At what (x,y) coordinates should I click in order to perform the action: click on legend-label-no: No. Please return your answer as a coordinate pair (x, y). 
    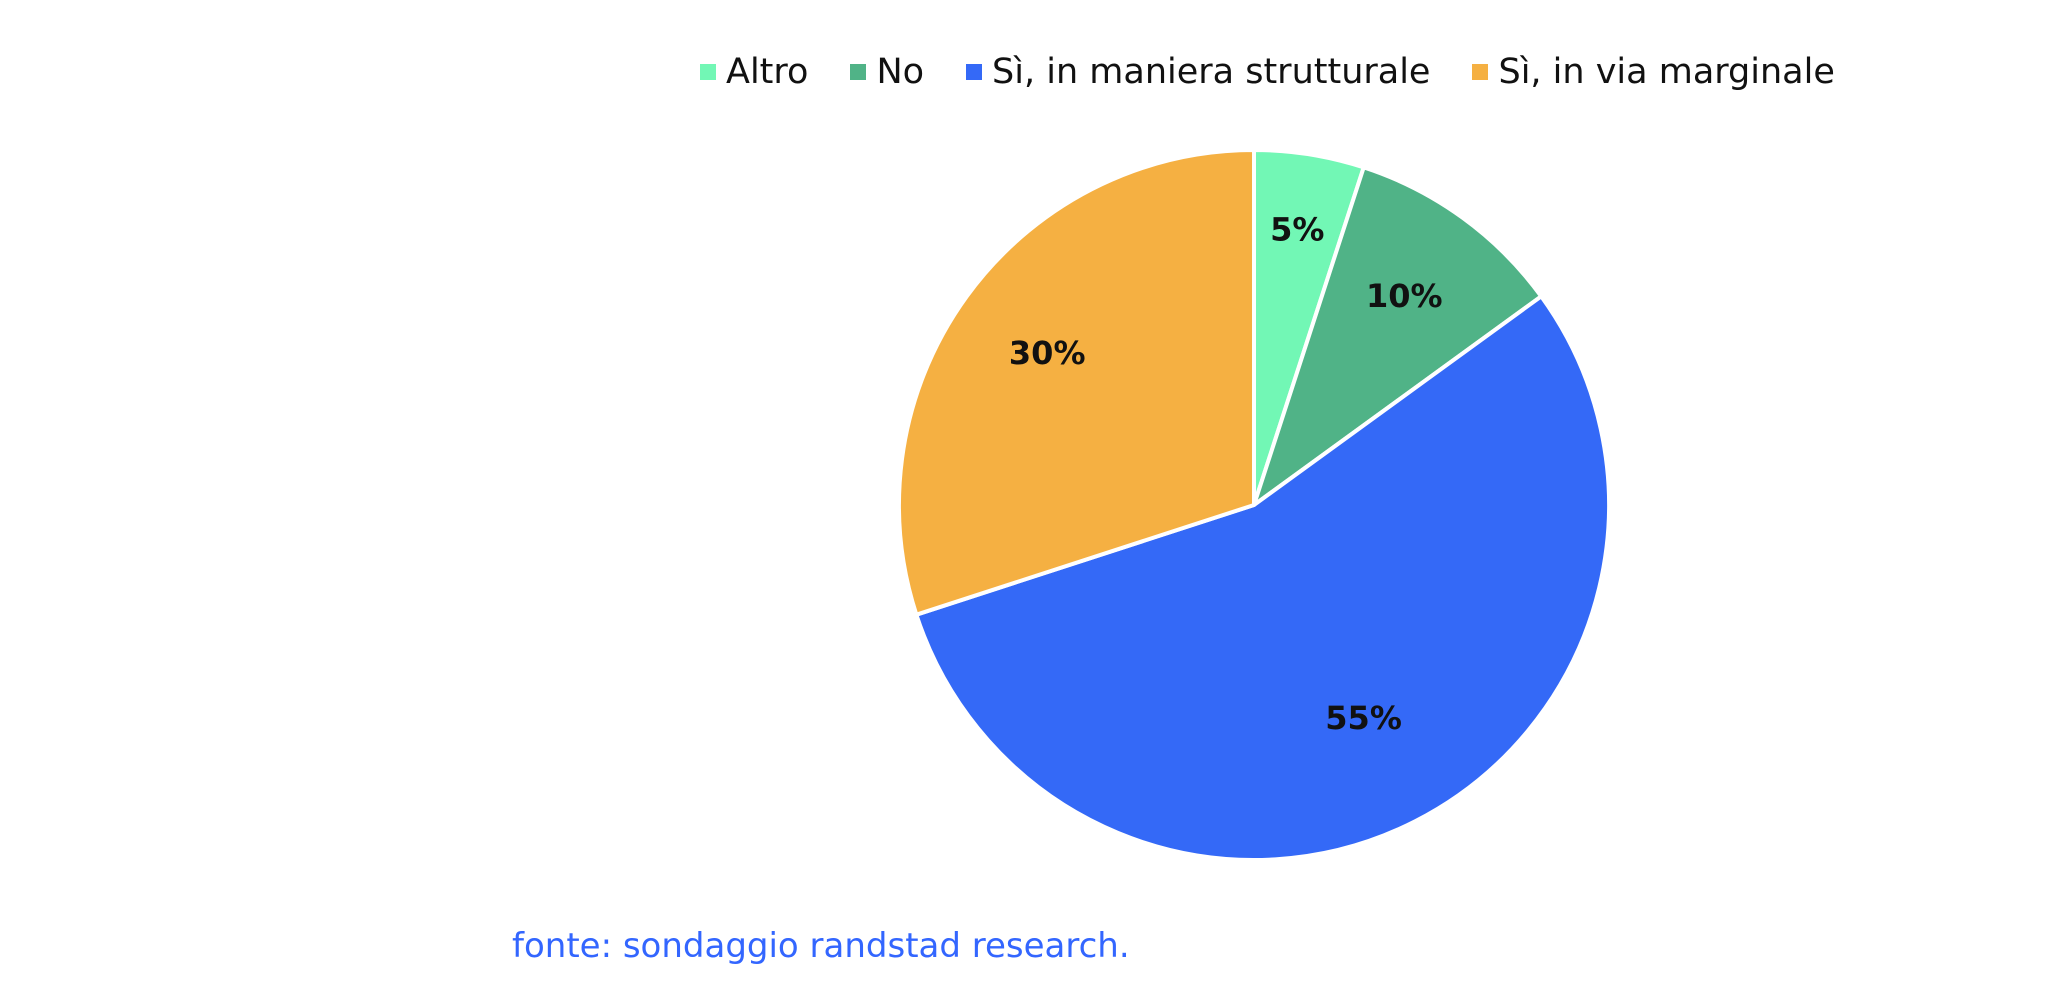
    Looking at the image, I should click on (900, 72).